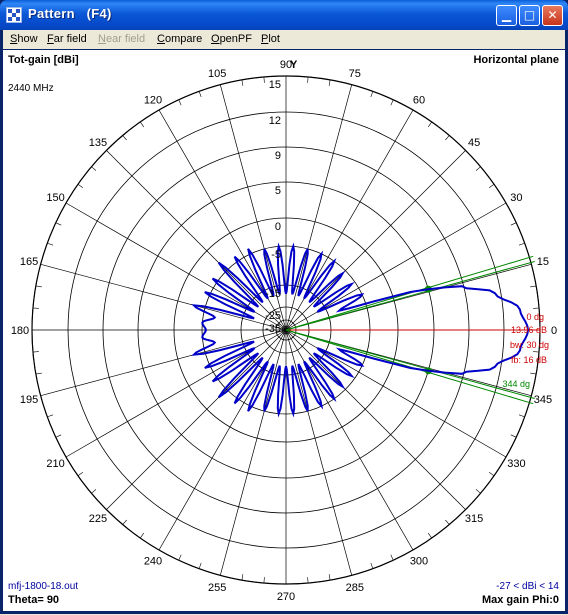 The width and height of the screenshot is (568, 615). What do you see at coordinates (529, 345) in the screenshot?
I see `beamwidth-label: bw: 30 dg` at bounding box center [529, 345].